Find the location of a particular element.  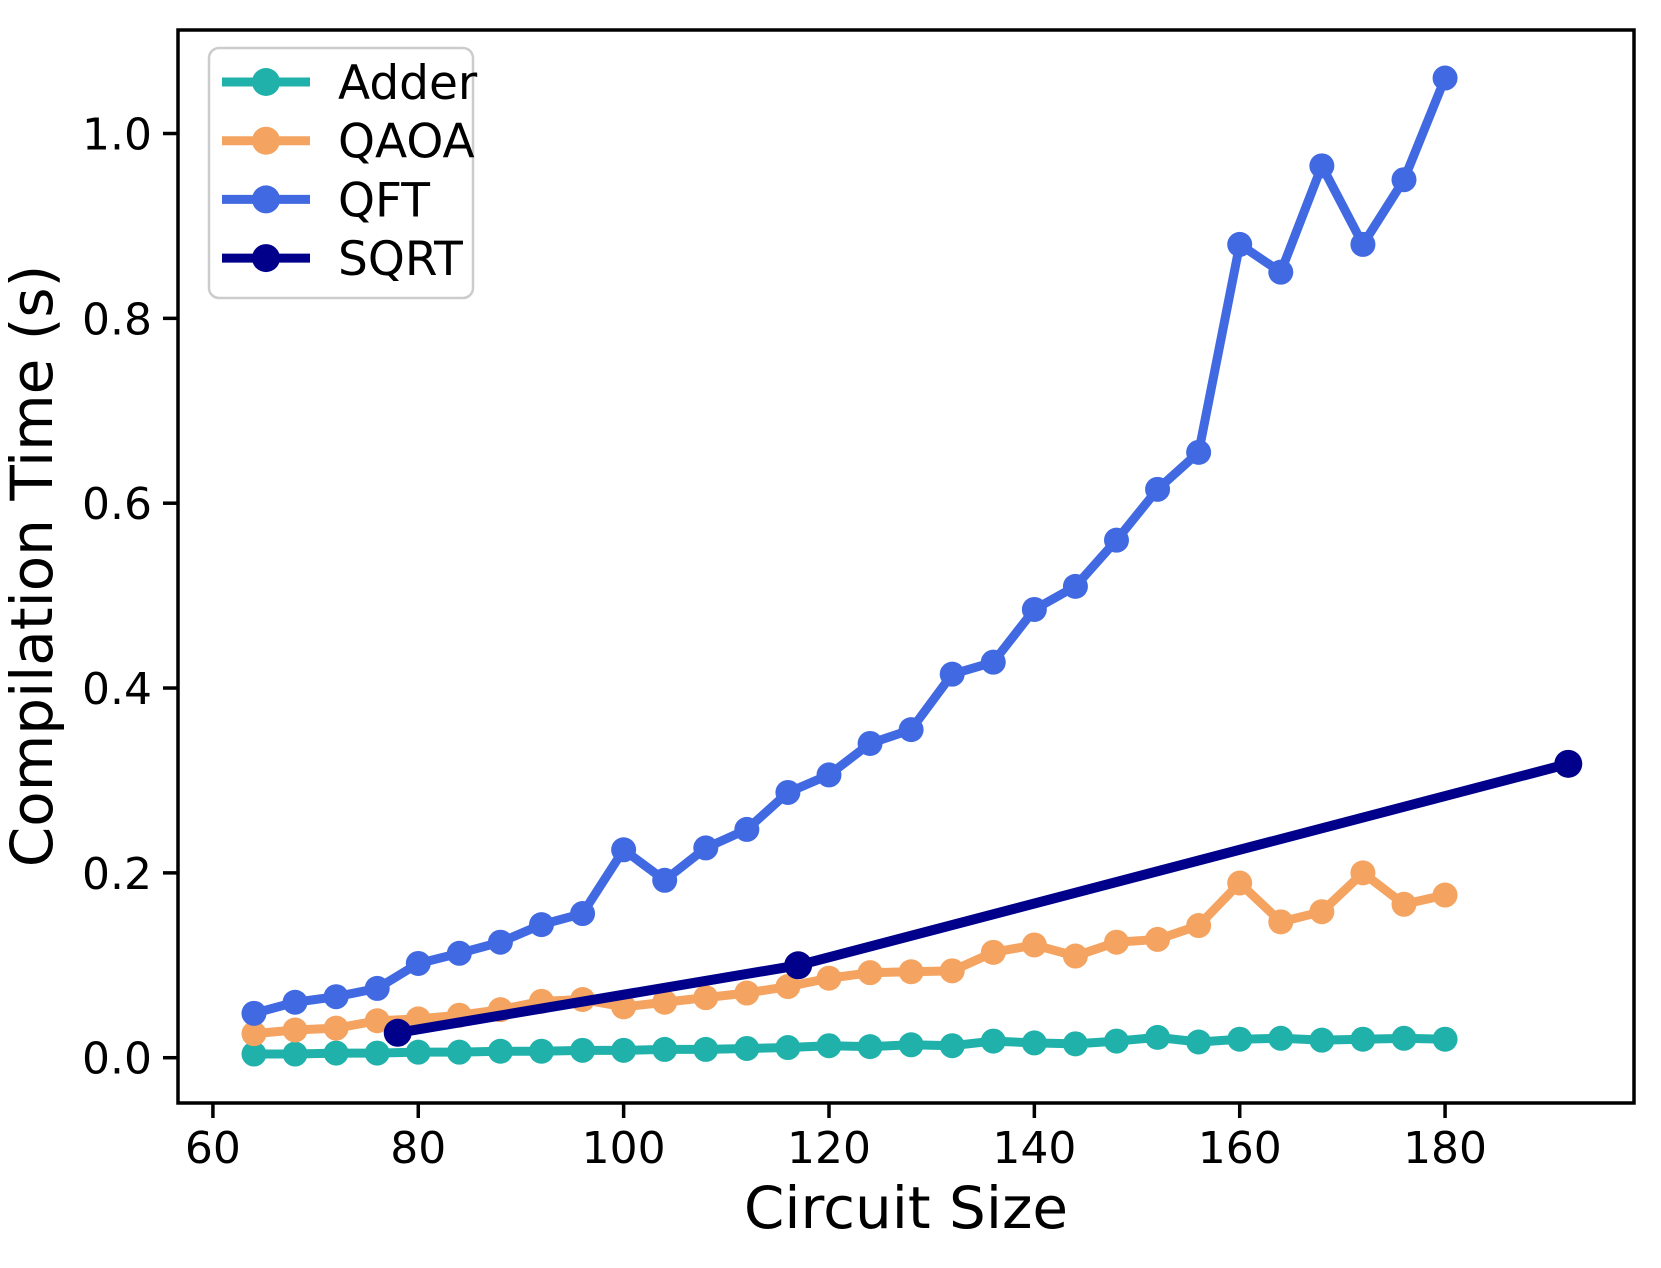

legend-item-adder: Adder is located at coordinates (350, 83).